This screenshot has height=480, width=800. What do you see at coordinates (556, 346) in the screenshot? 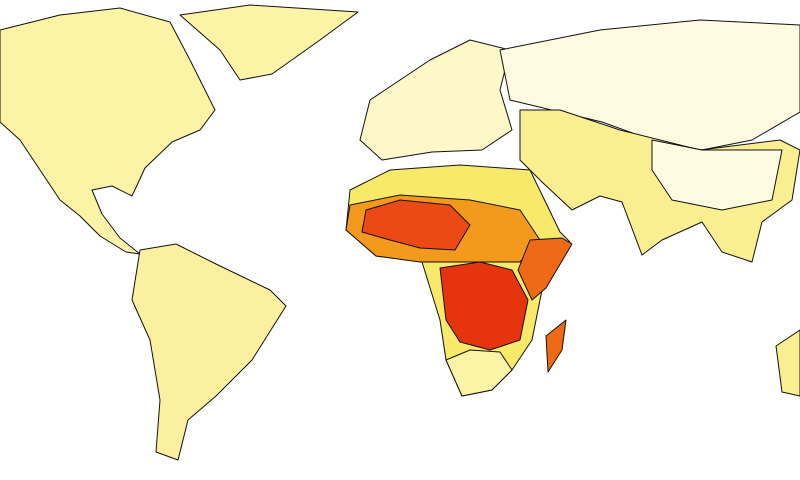
I see `madagascar` at bounding box center [556, 346].